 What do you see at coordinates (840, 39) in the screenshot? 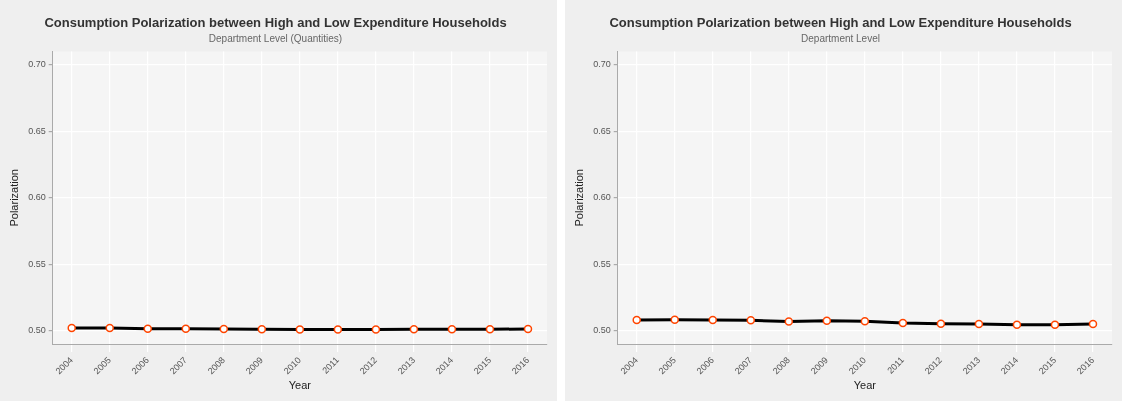
I see `chart-subtitle: Department Level` at bounding box center [840, 39].